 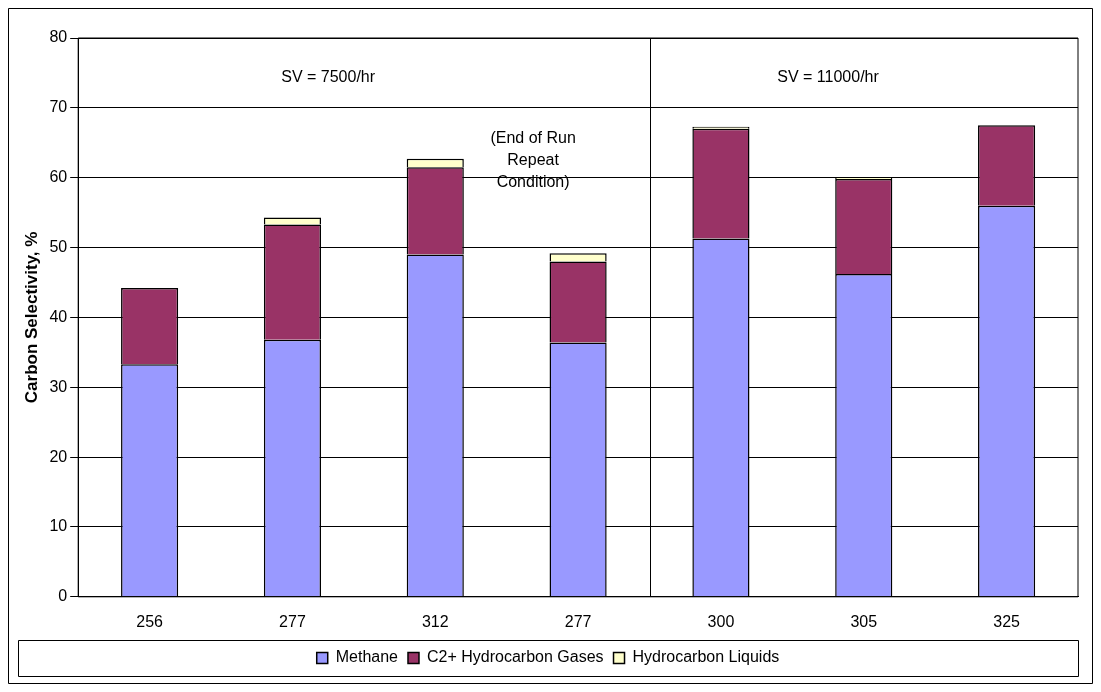 What do you see at coordinates (58, 177) in the screenshot?
I see `y-tick-label: 60` at bounding box center [58, 177].